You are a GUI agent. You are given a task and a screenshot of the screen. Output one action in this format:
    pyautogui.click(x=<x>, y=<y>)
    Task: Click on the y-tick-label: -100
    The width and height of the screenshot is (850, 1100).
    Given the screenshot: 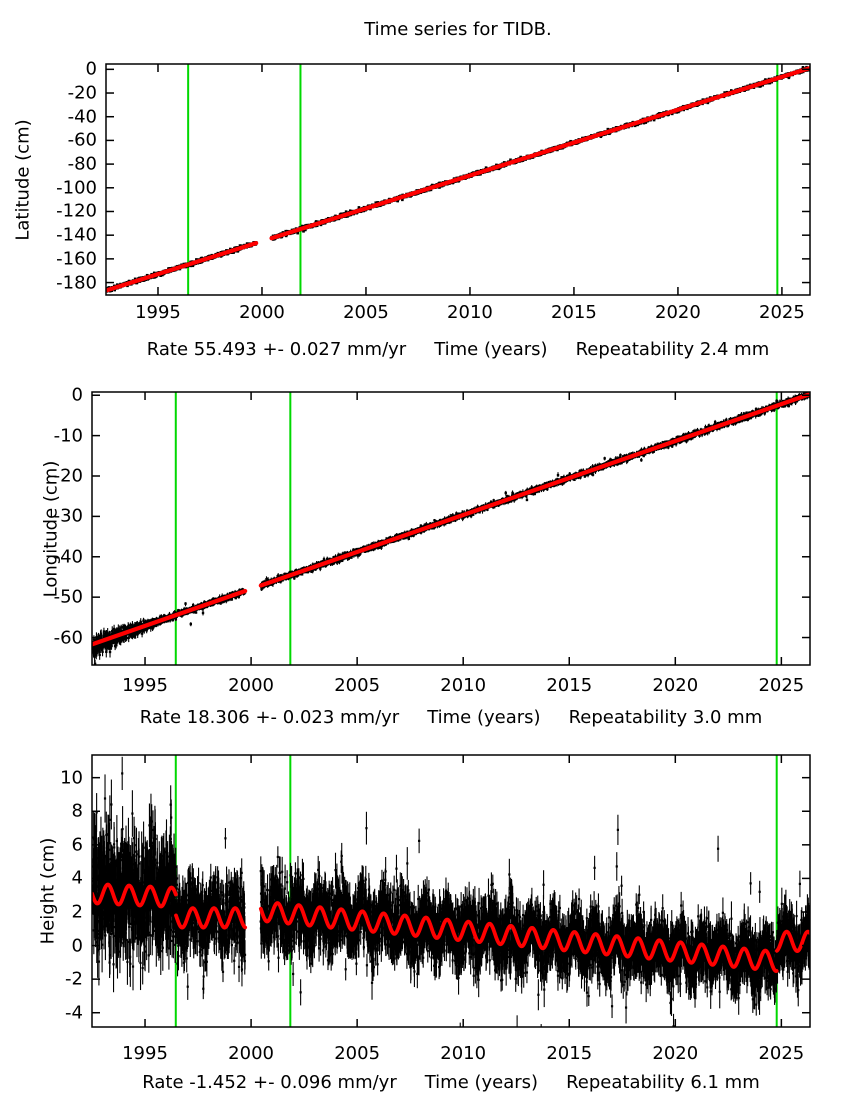 What is the action you would take?
    pyautogui.click(x=76, y=188)
    